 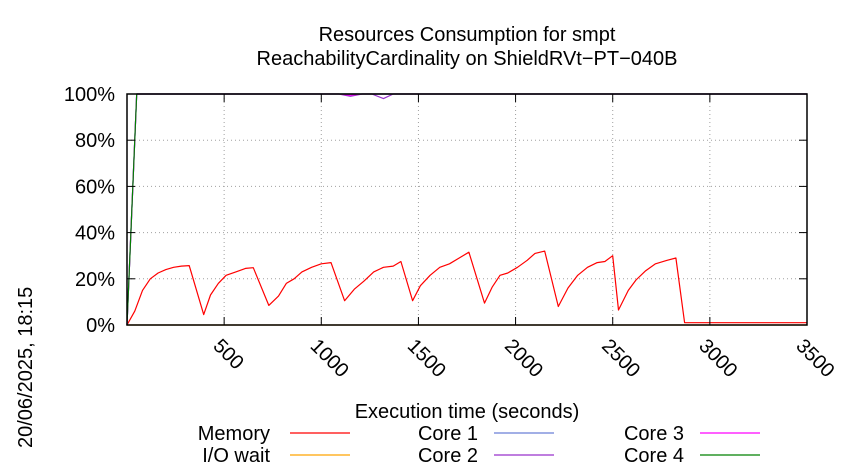 What do you see at coordinates (95, 187) in the screenshot?
I see `y-tick-label: 60%` at bounding box center [95, 187].